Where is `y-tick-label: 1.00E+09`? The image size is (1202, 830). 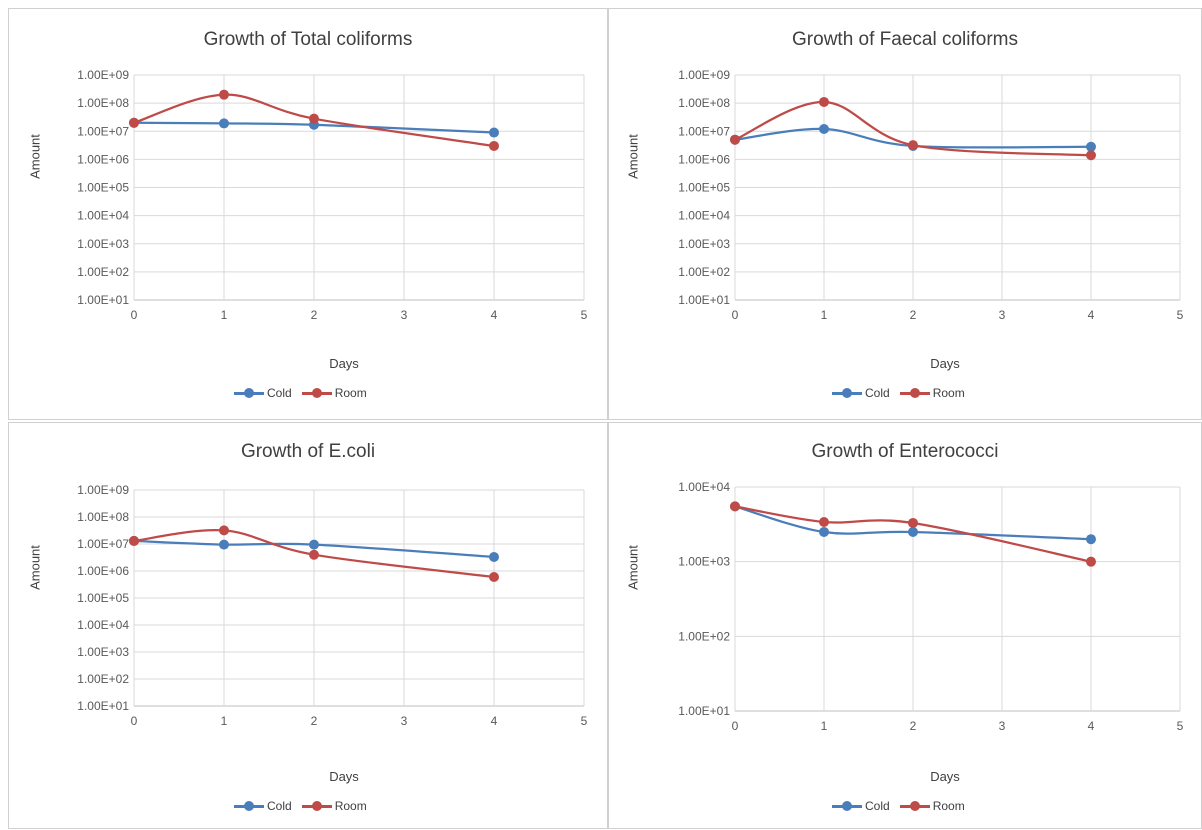
y-tick-label: 1.00E+09 is located at coordinates (103, 490).